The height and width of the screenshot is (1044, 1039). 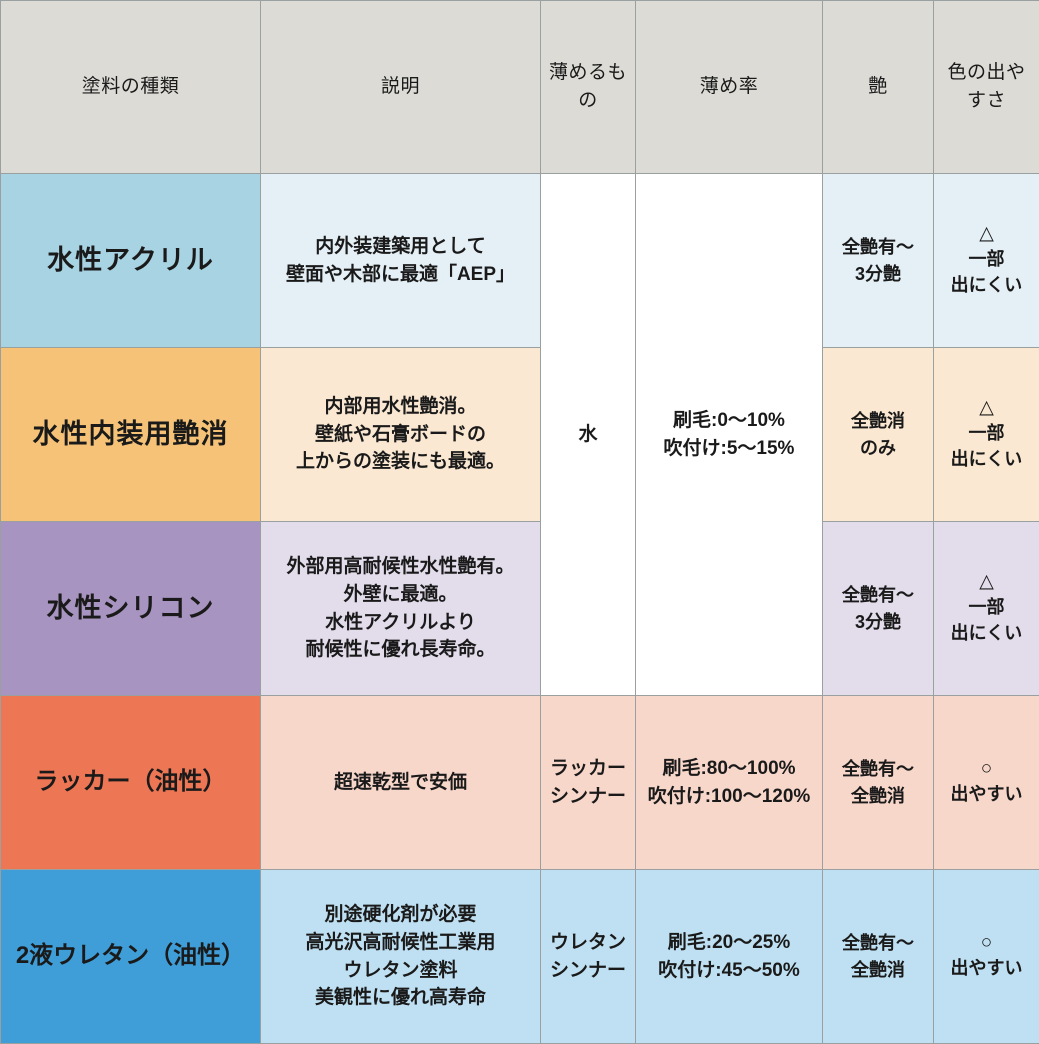 I want to click on cell-description: 内外装建築用として壁面や木部に最適「AEP」, so click(x=401, y=261).